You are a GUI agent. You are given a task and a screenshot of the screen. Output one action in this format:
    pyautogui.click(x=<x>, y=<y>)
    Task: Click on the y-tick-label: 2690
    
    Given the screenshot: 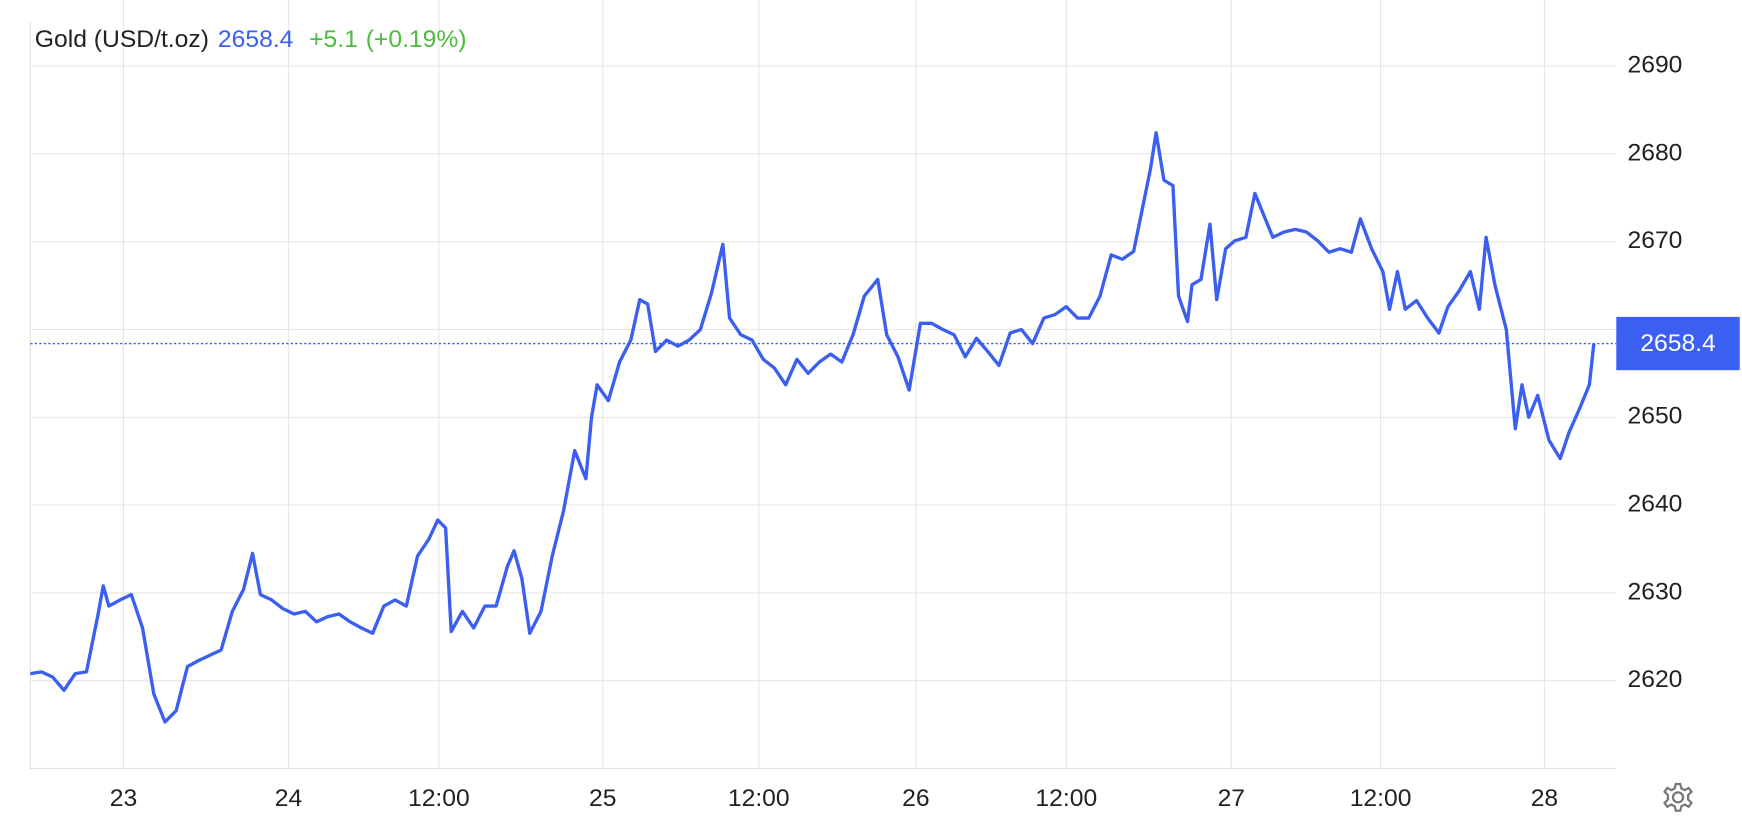 What is the action you would take?
    pyautogui.click(x=1655, y=65)
    